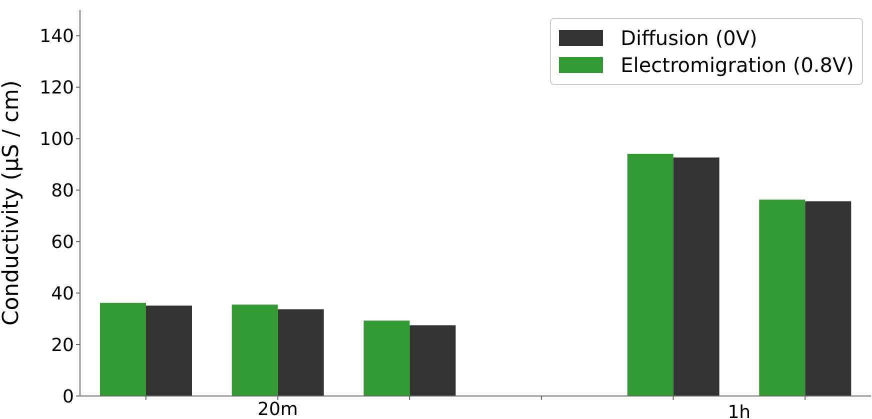 The width and height of the screenshot is (872, 419). I want to click on y-tick-label: 140, so click(57, 37).